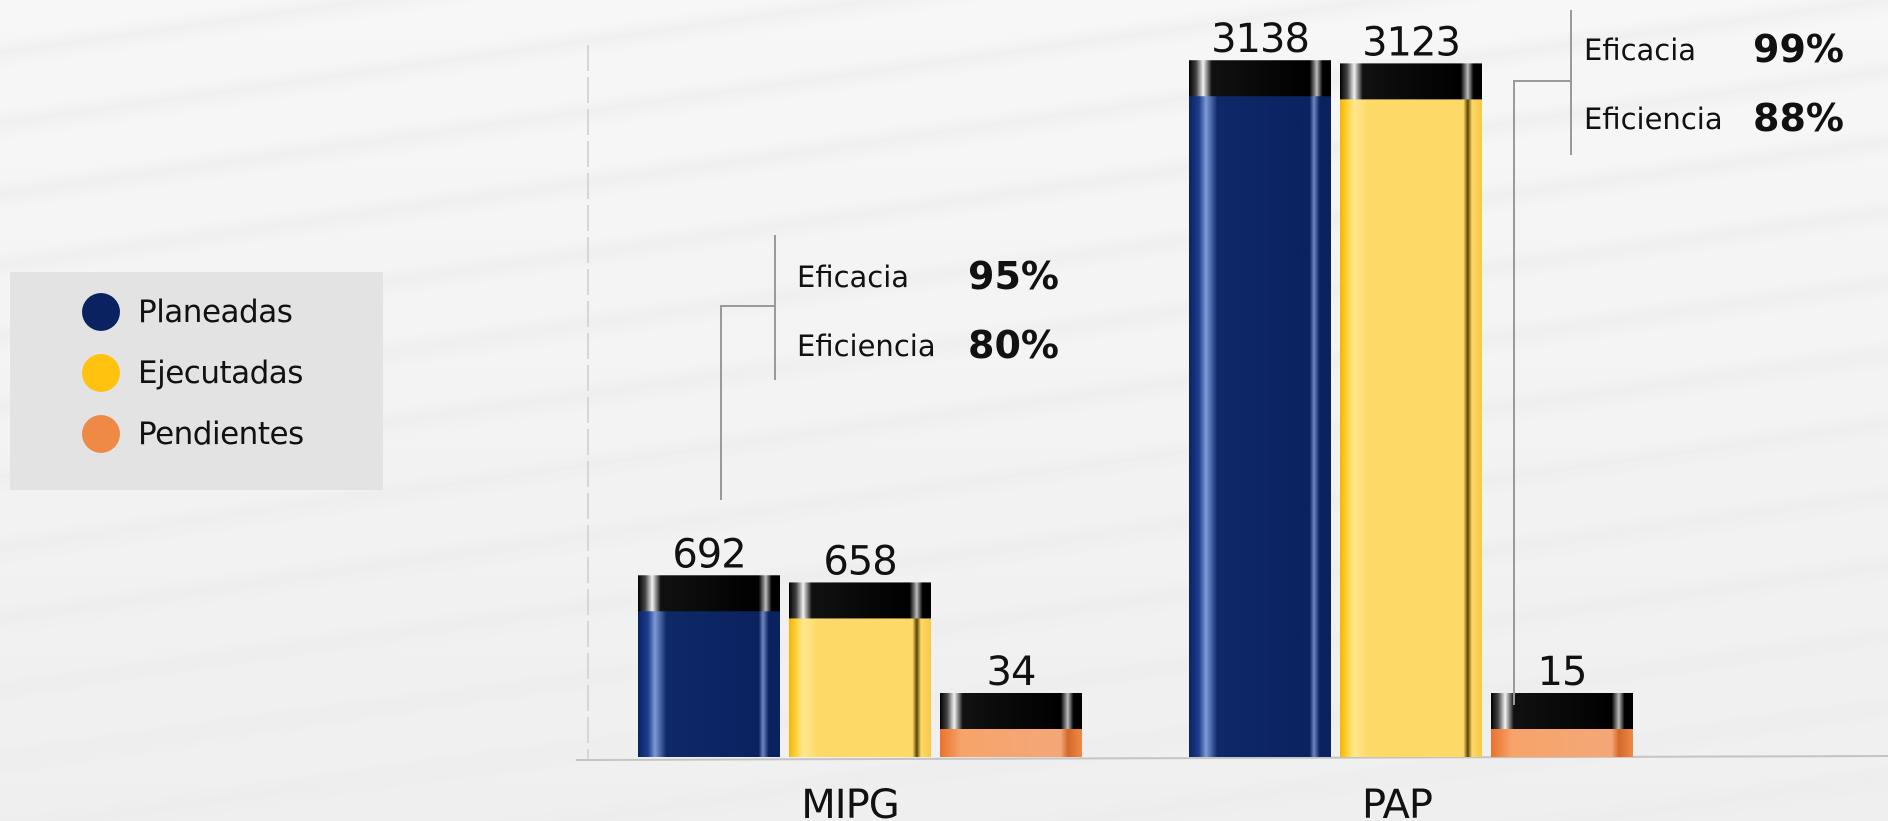  Describe the element at coordinates (1011, 672) in the screenshot. I see `value-label-pendientes-mipg: 34` at that location.